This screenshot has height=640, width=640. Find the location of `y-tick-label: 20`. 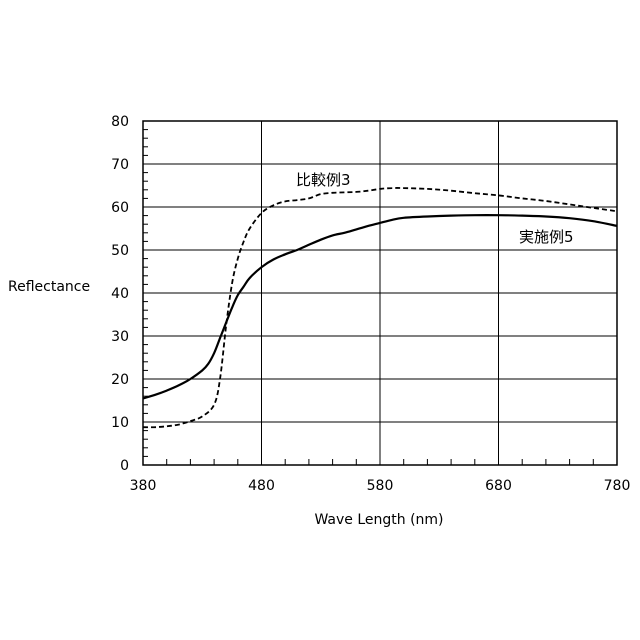

y-tick-label: 20 is located at coordinates (120, 380).